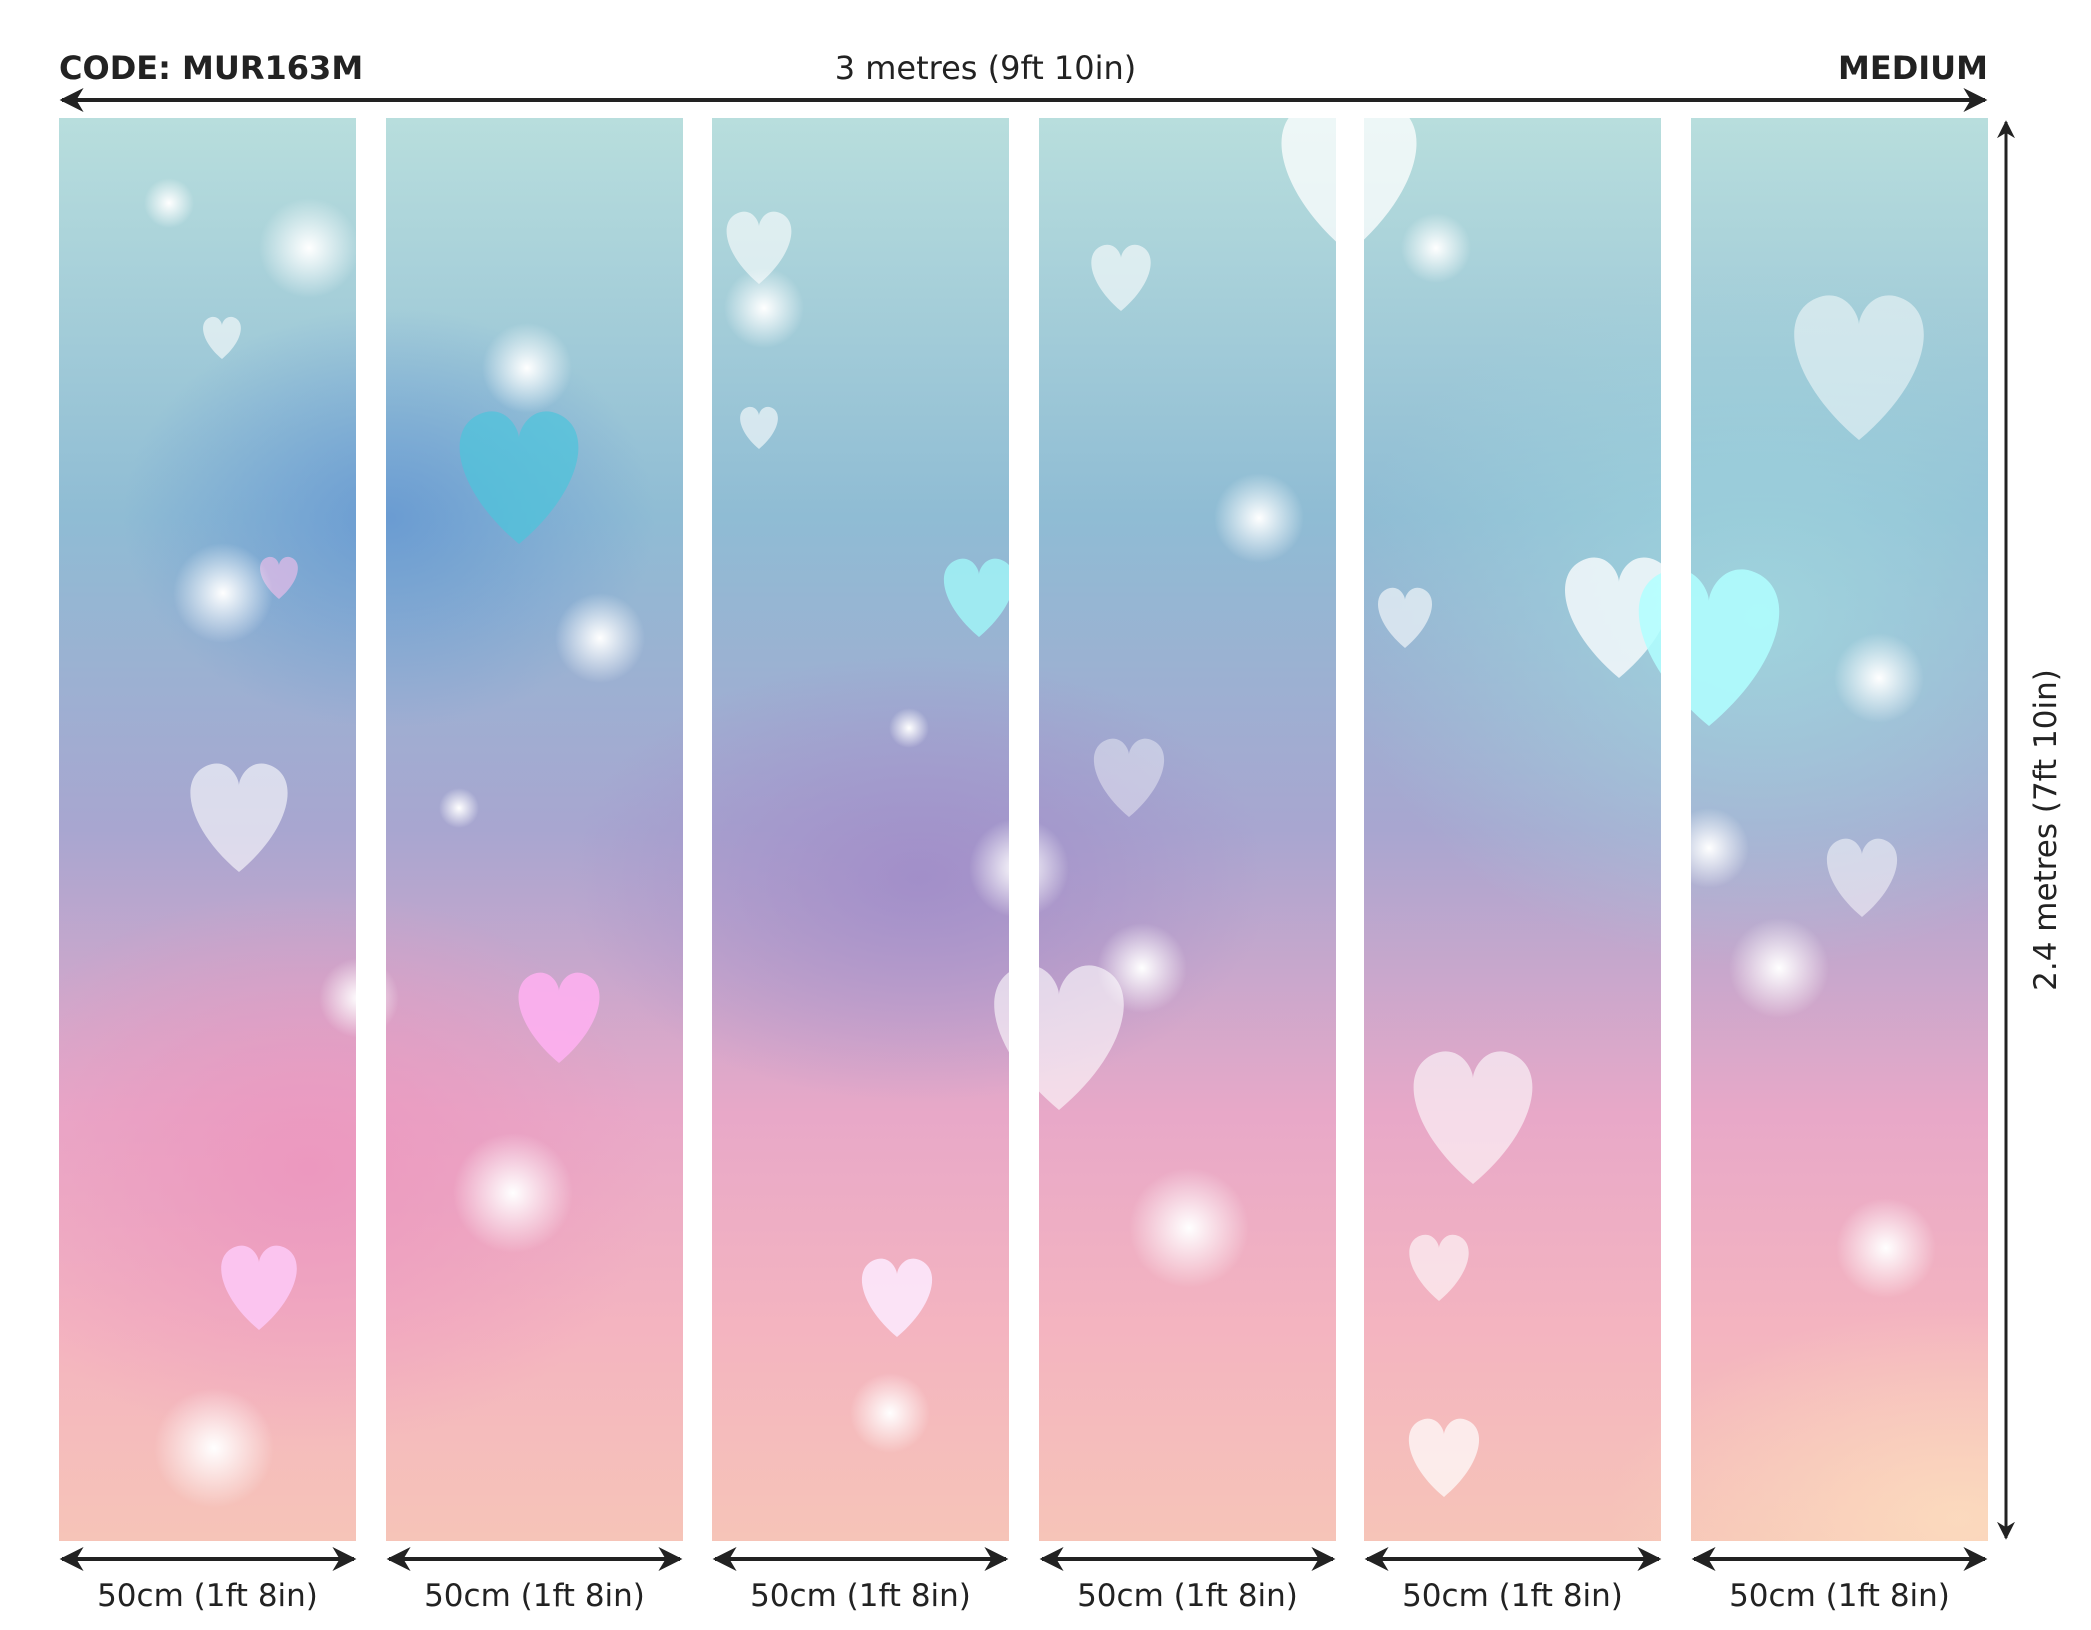 The image size is (2091, 1630). What do you see at coordinates (2046, 830) in the screenshot?
I see `height-label: 2.4 metres (7ft 10in)` at bounding box center [2046, 830].